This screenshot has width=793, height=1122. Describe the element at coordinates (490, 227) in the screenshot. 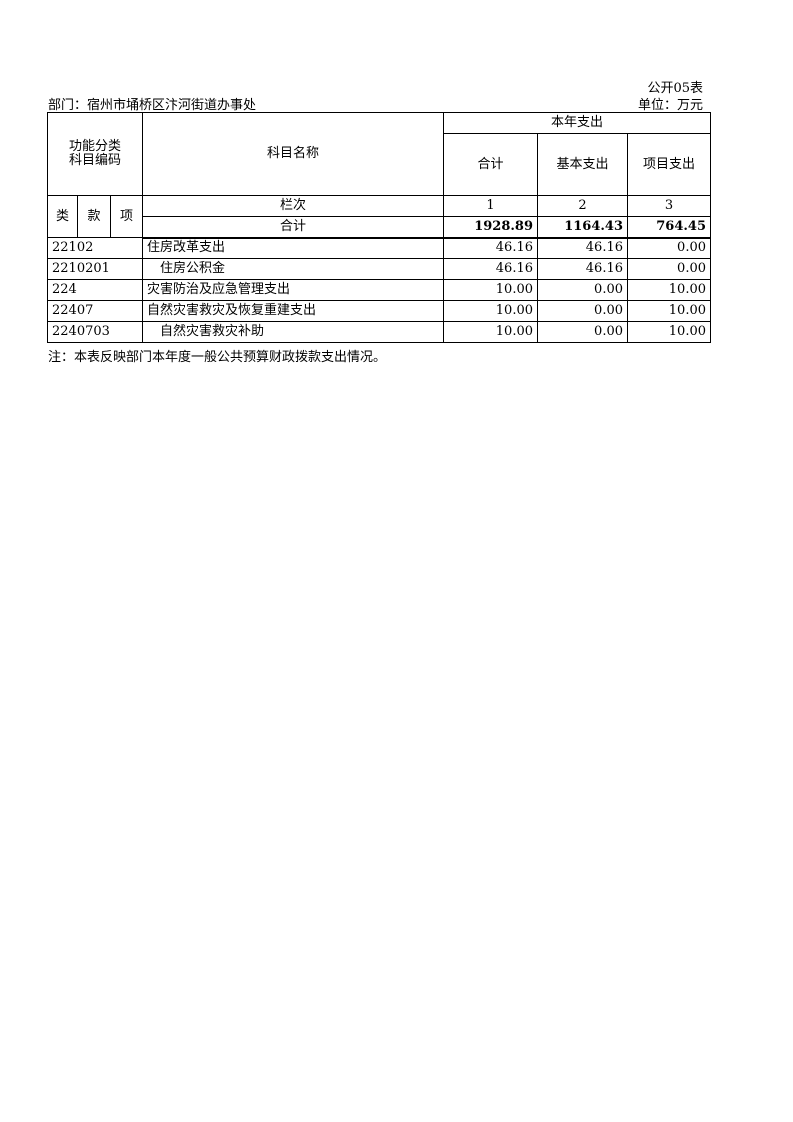

I see `total-value: 1928.89` at that location.